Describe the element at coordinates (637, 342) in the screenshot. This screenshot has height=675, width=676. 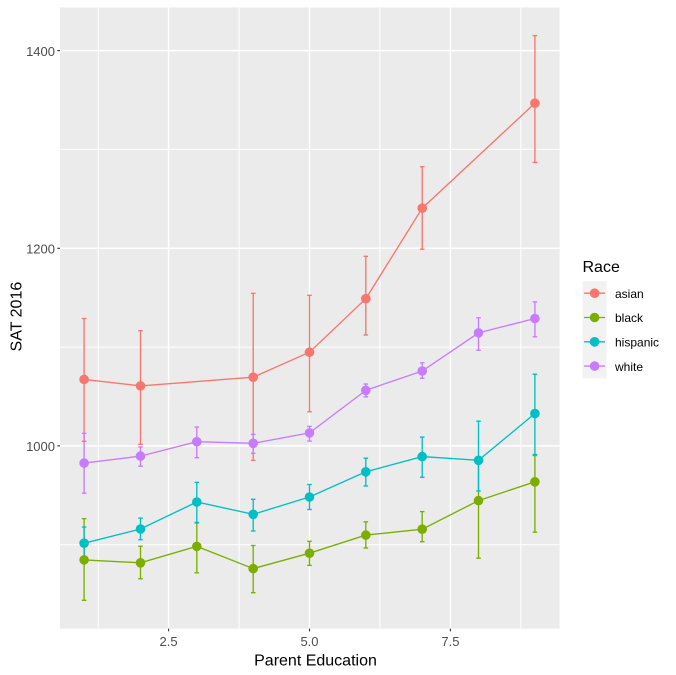
I see `svg-text: hispanic` at that location.